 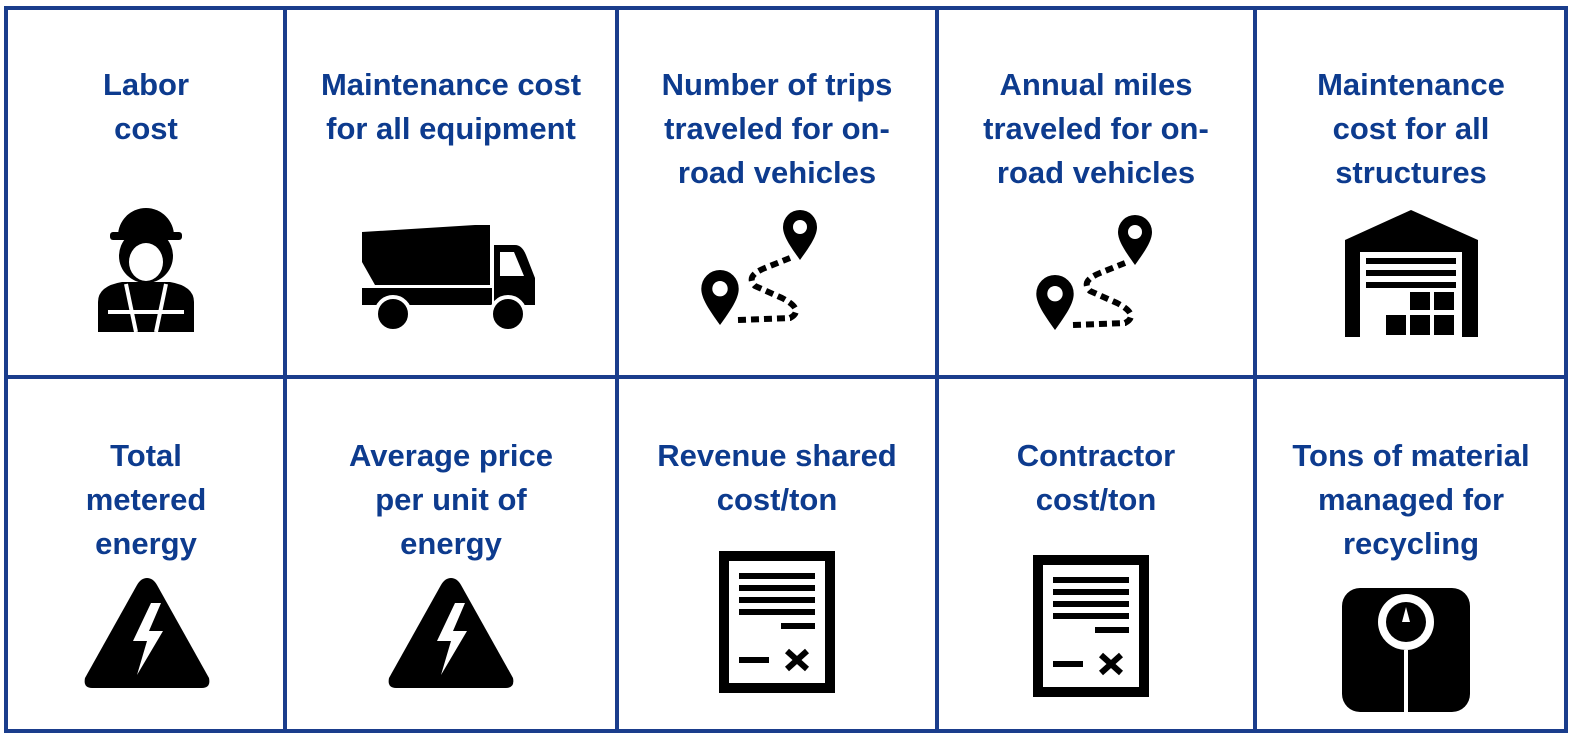 I want to click on worker-icon, so click(x=146, y=270).